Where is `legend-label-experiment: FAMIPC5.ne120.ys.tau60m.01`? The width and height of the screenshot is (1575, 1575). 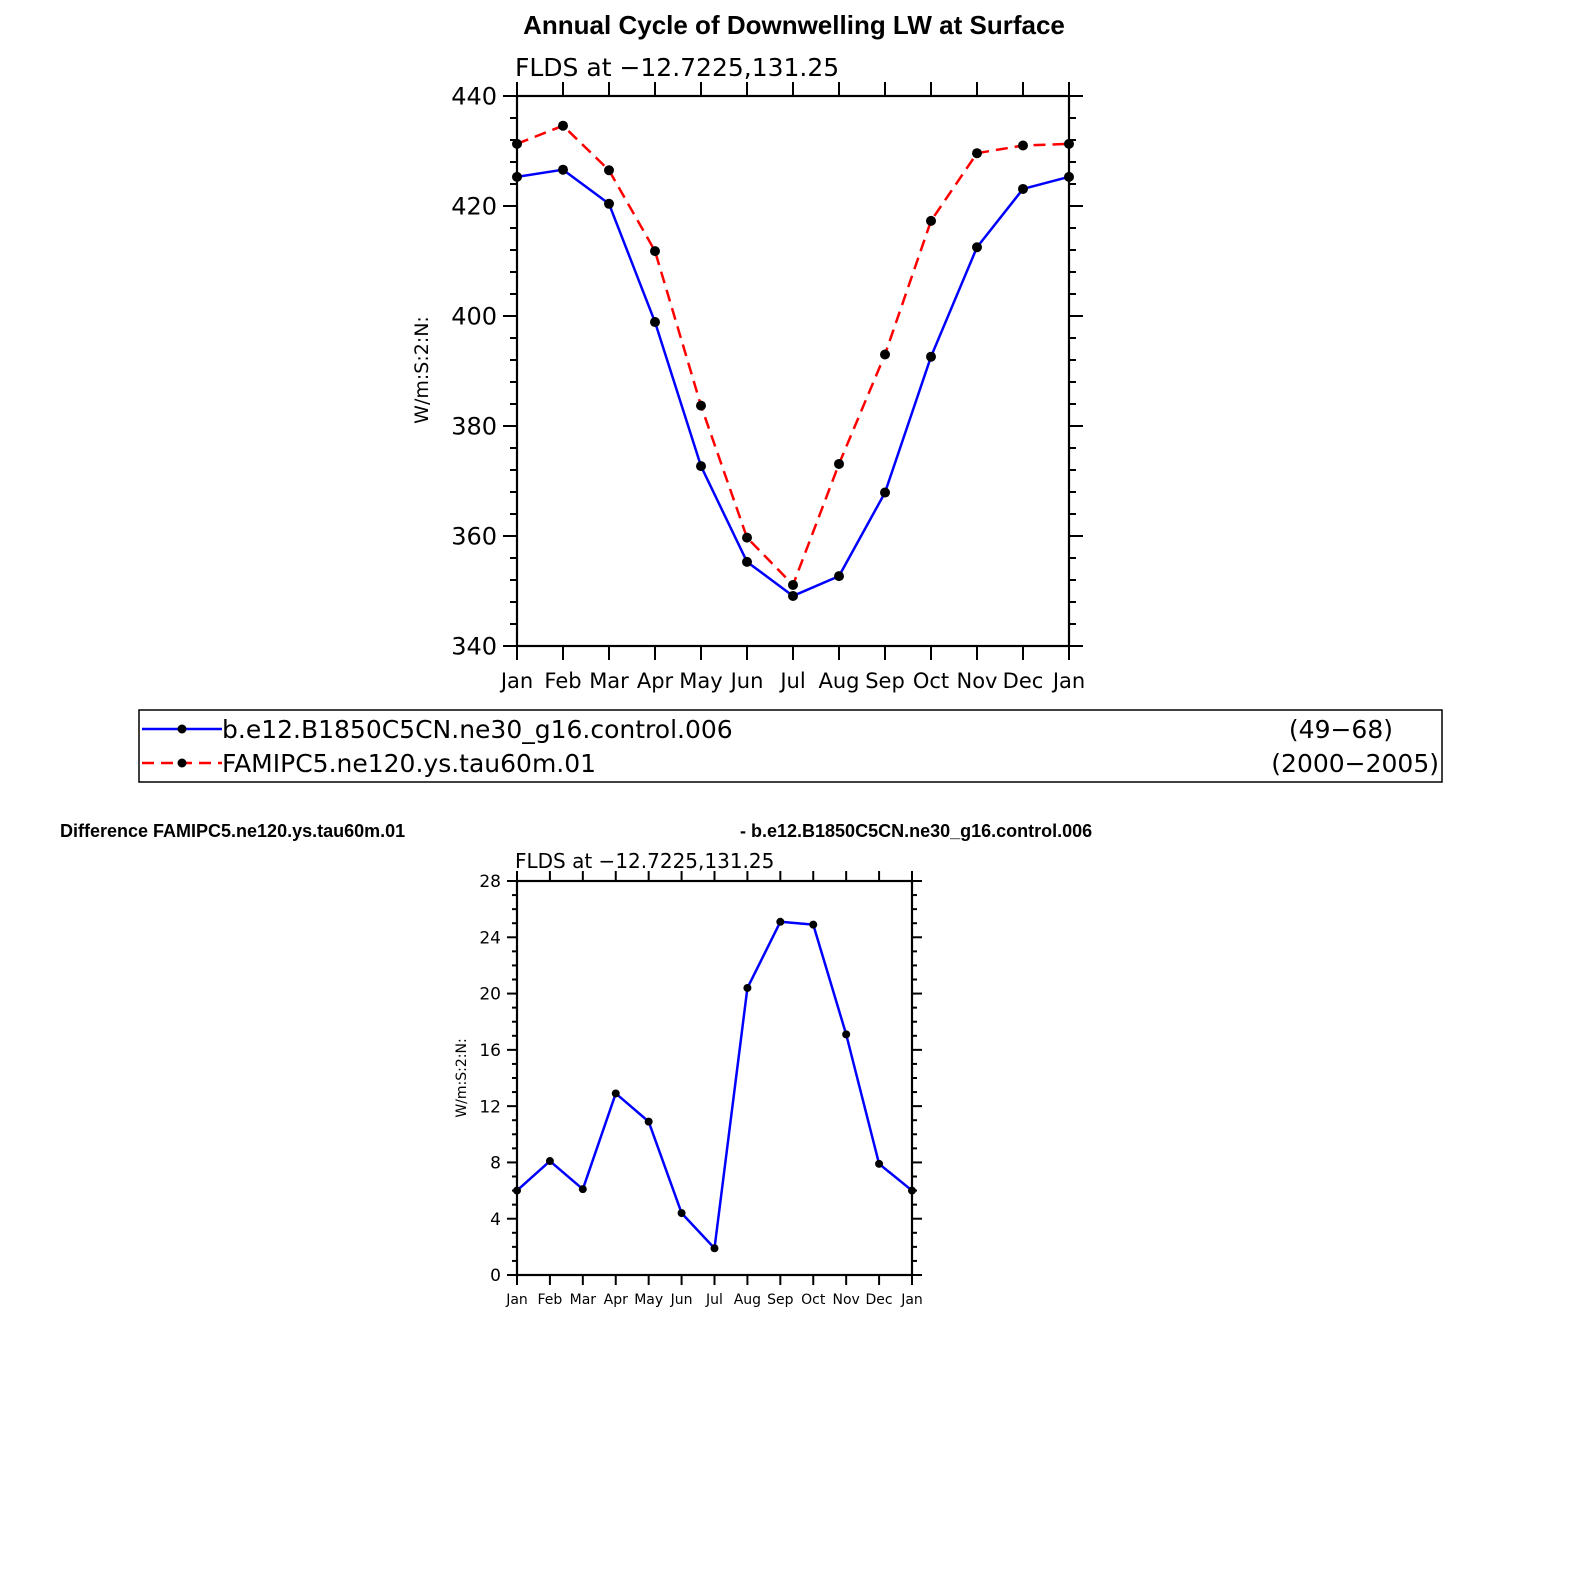
legend-label-experiment: FAMIPC5.ne120.ys.tau60m.01 is located at coordinates (409, 763).